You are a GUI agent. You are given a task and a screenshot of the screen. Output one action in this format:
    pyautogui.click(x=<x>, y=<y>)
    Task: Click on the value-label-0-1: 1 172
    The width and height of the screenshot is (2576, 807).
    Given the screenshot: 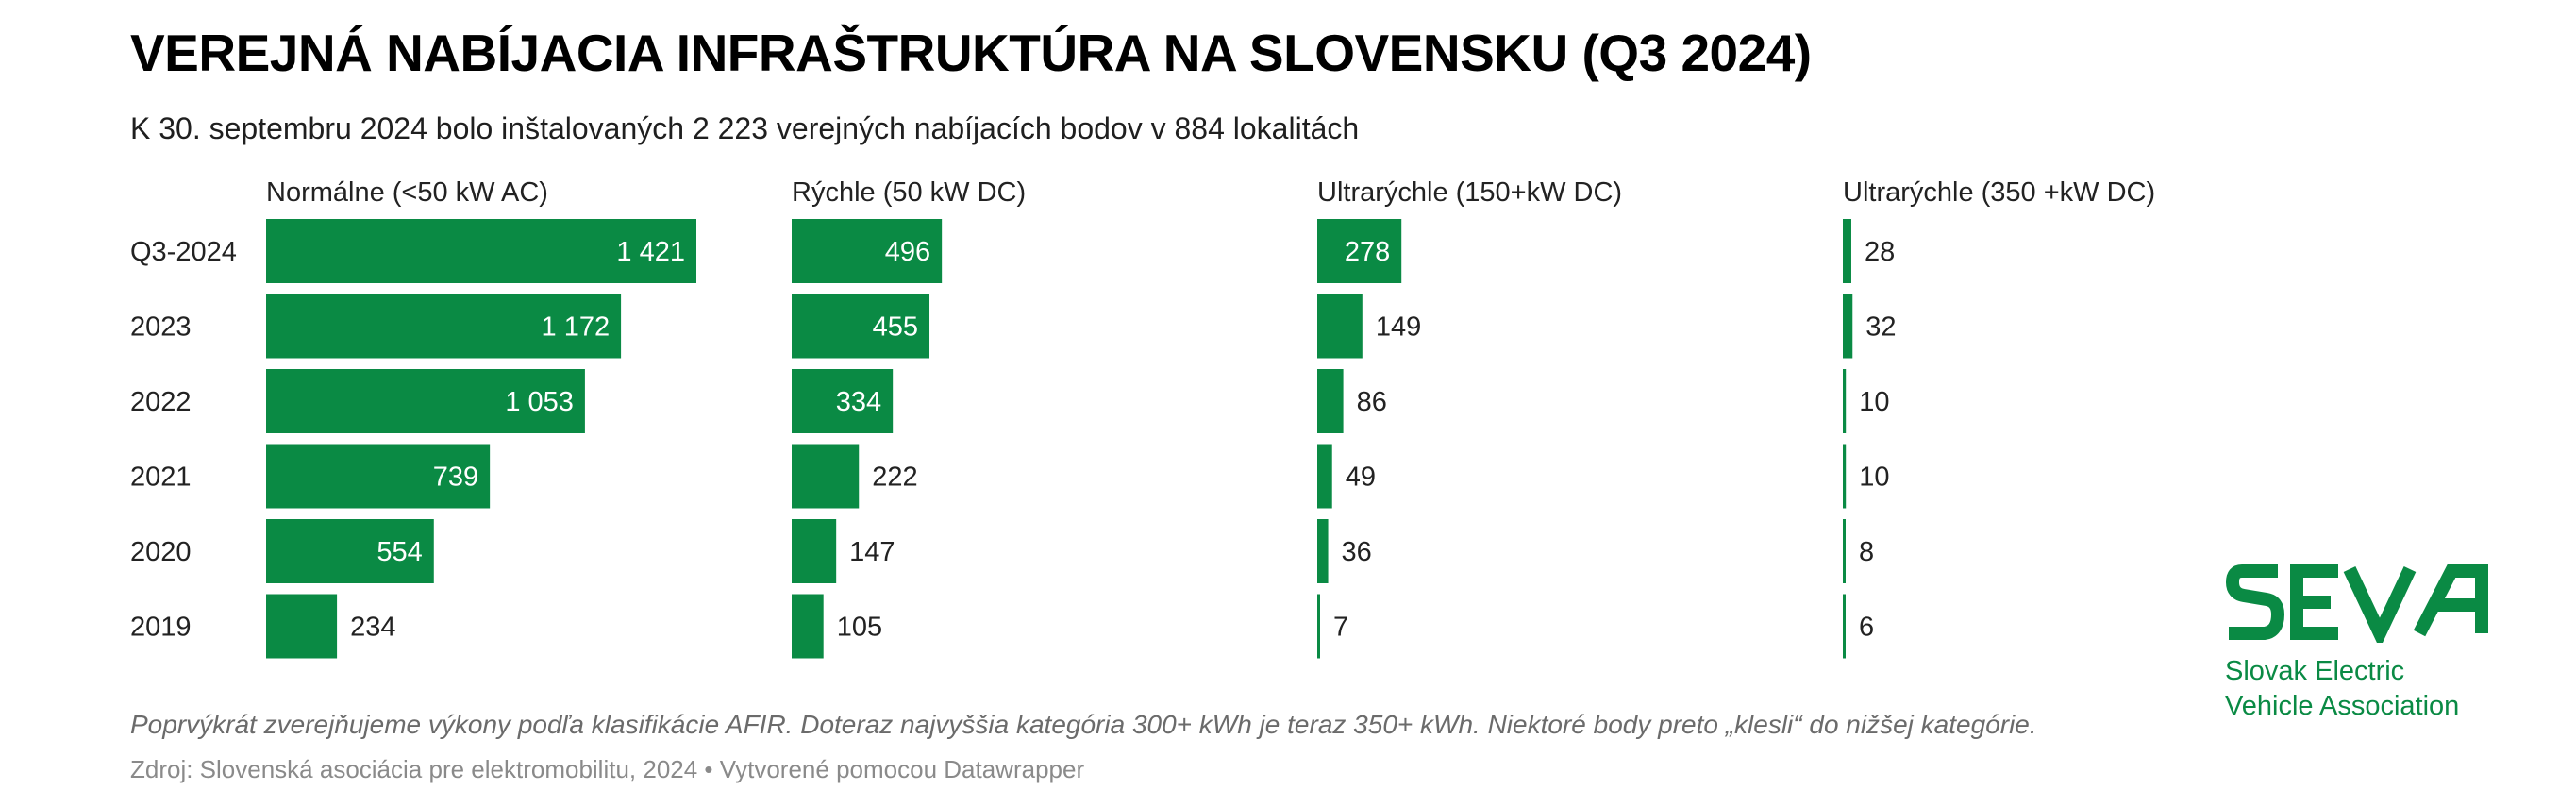 What is the action you would take?
    pyautogui.click(x=576, y=327)
    